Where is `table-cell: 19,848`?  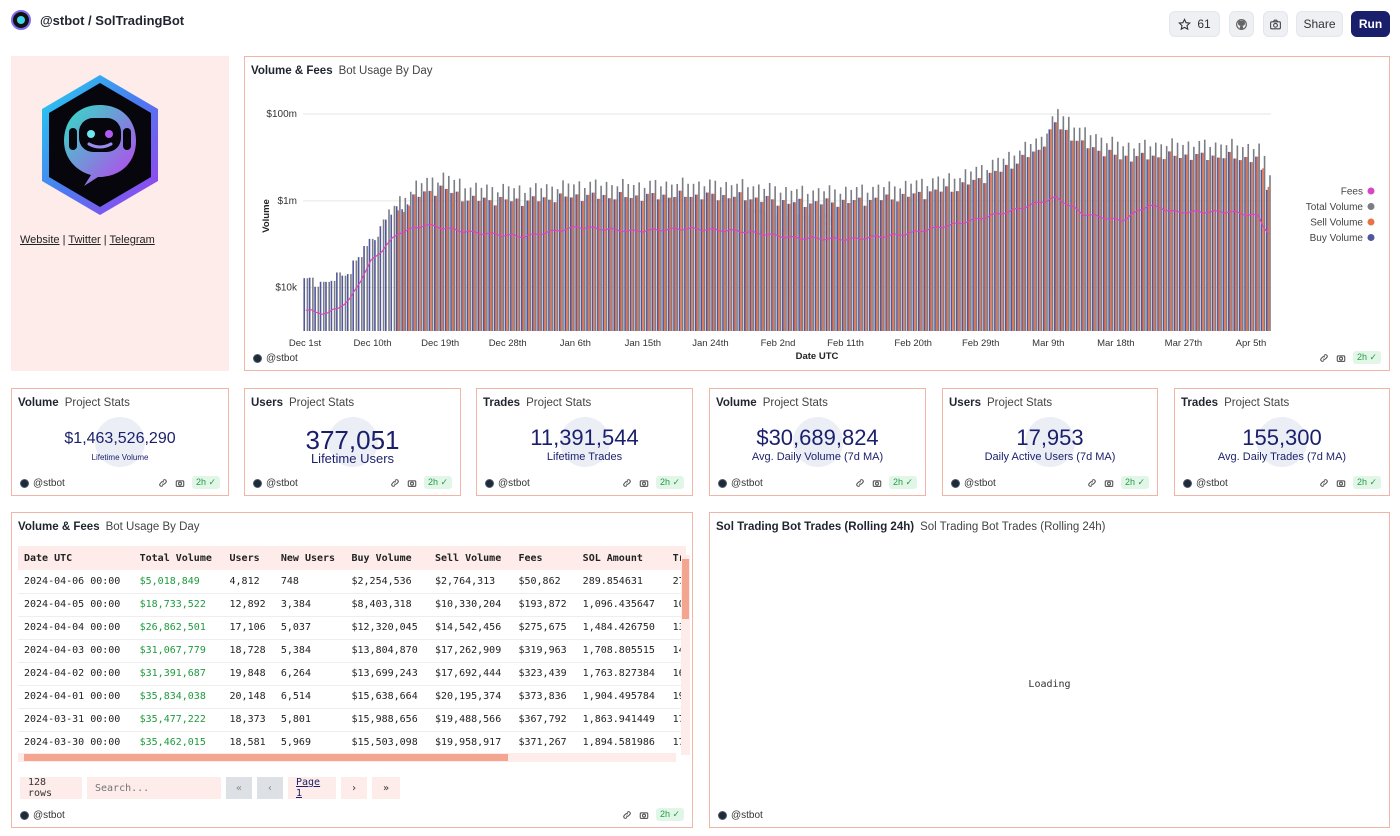 table-cell: 19,848 is located at coordinates (249, 674).